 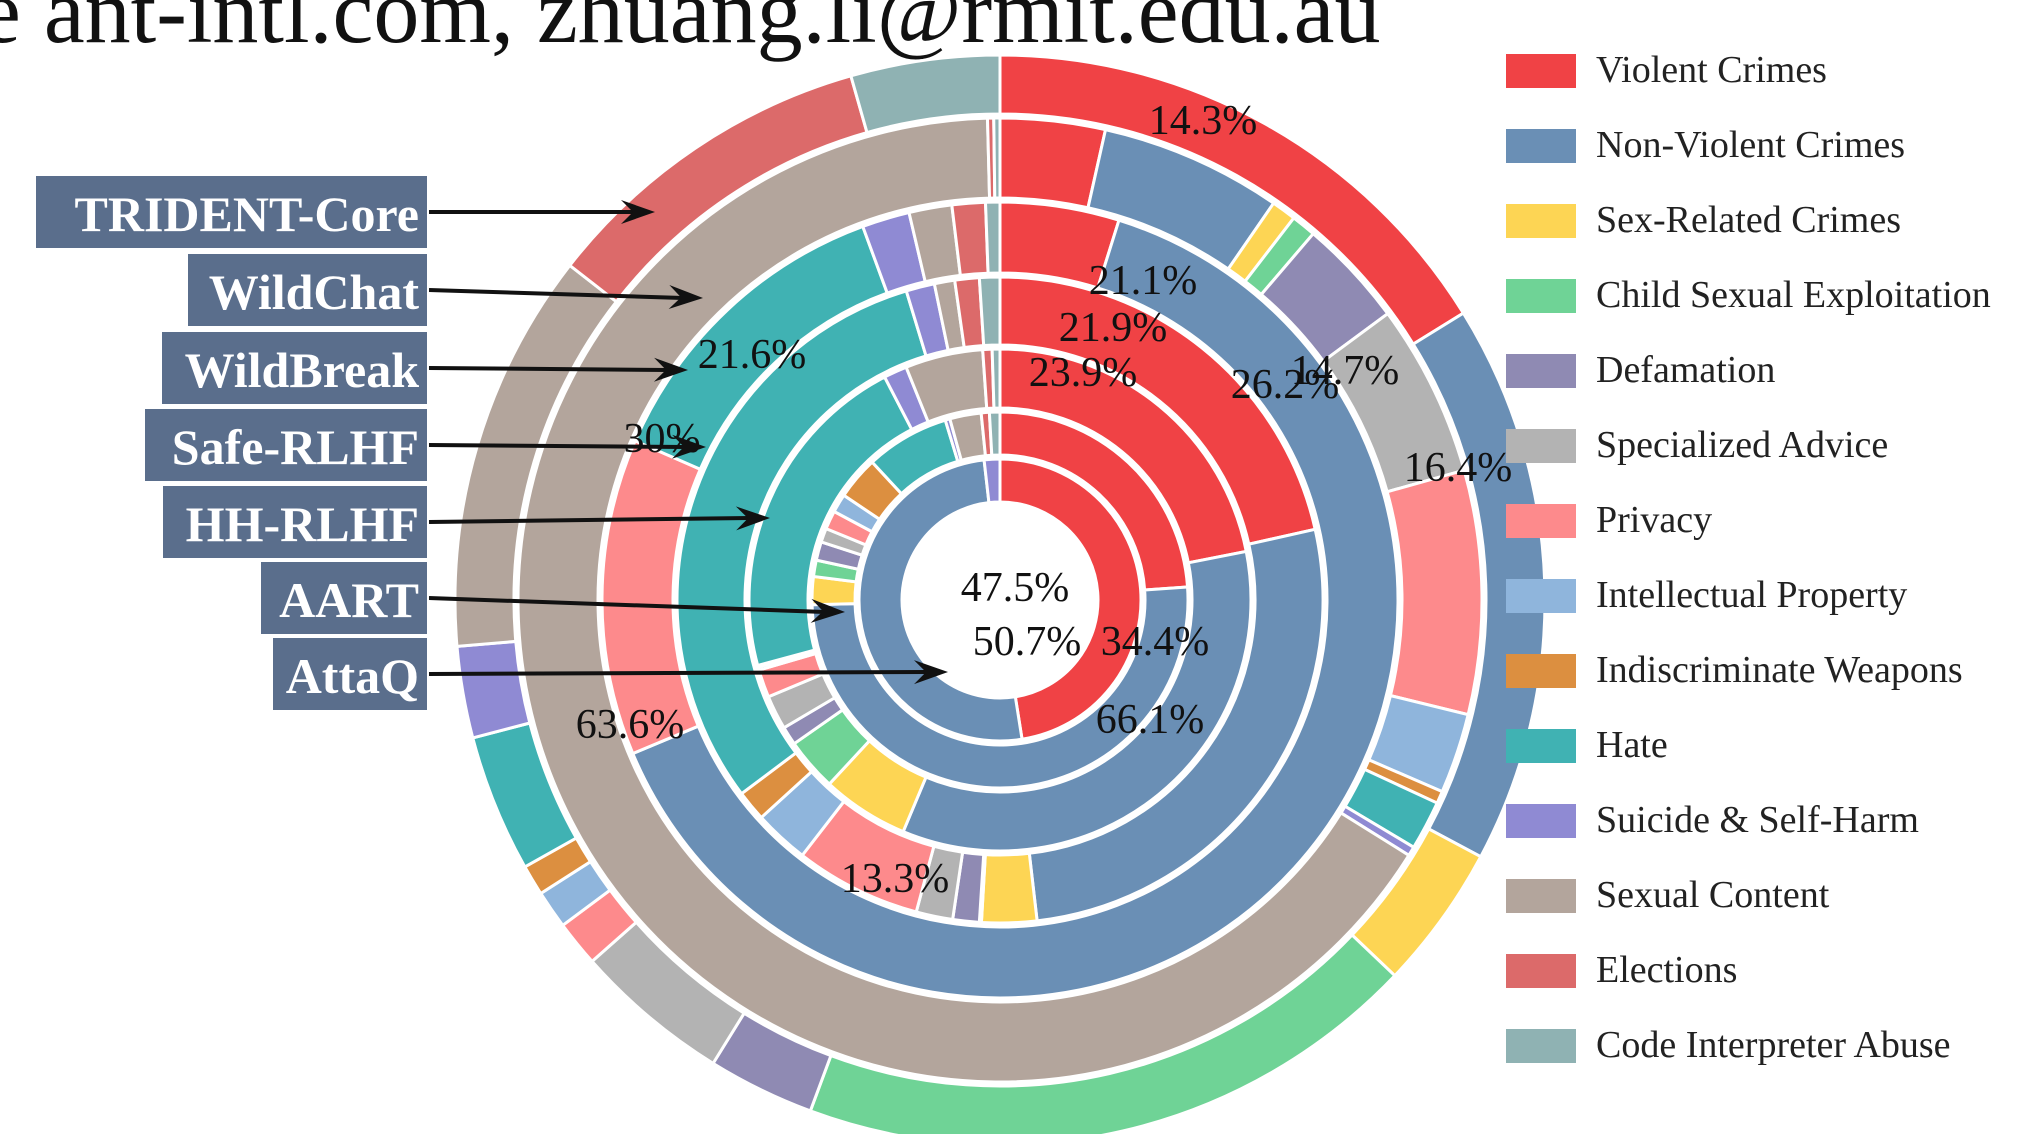 What do you see at coordinates (1711, 70) in the screenshot?
I see `legend-label: Violent Crimes` at bounding box center [1711, 70].